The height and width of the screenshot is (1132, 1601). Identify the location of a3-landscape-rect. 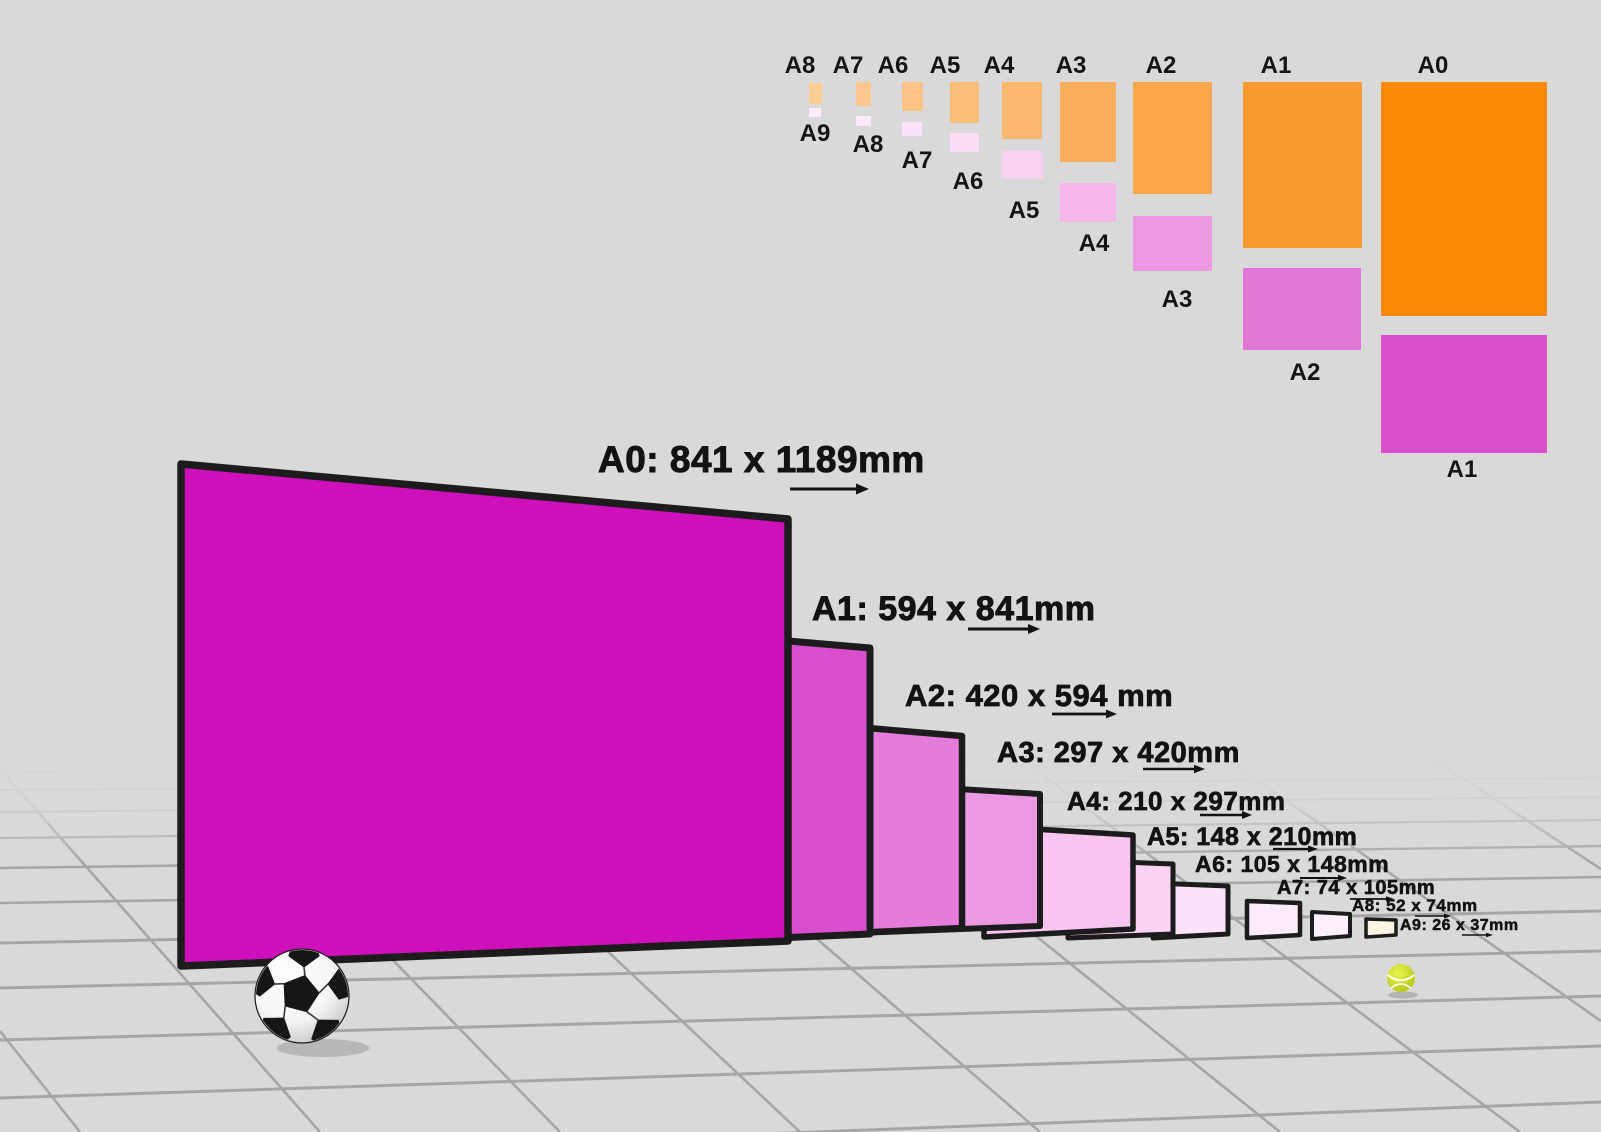
(1172, 243).